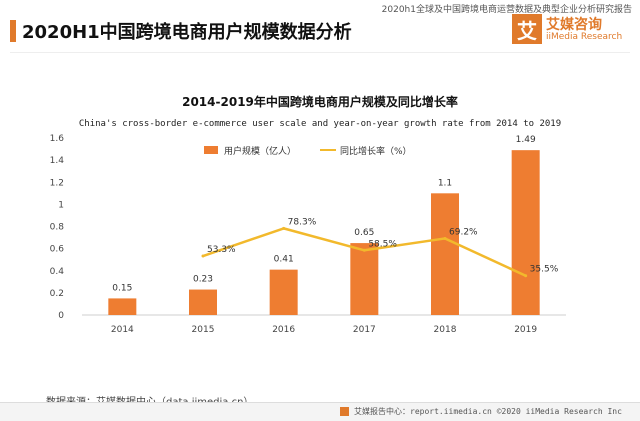  I want to click on bar-value-label: 1.1, so click(445, 183).